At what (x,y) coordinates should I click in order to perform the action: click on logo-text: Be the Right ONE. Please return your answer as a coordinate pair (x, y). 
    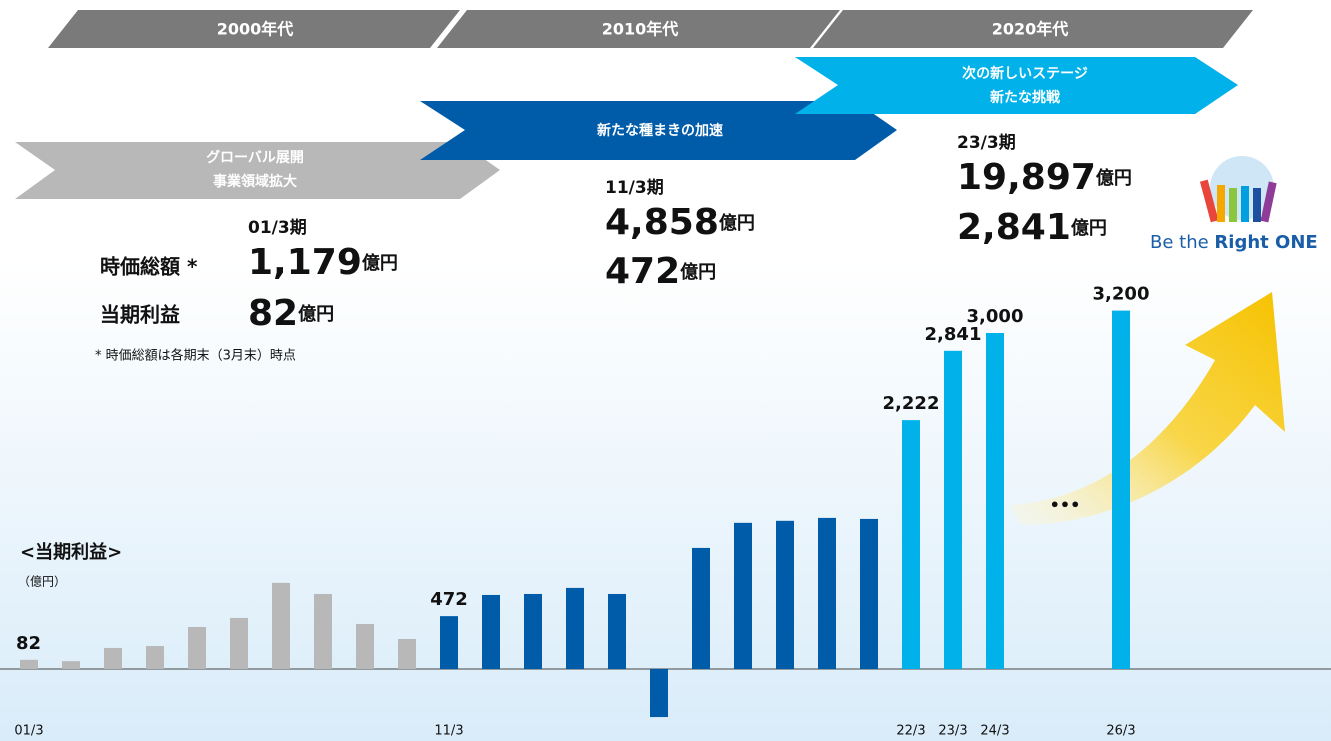
    Looking at the image, I should click on (1234, 242).